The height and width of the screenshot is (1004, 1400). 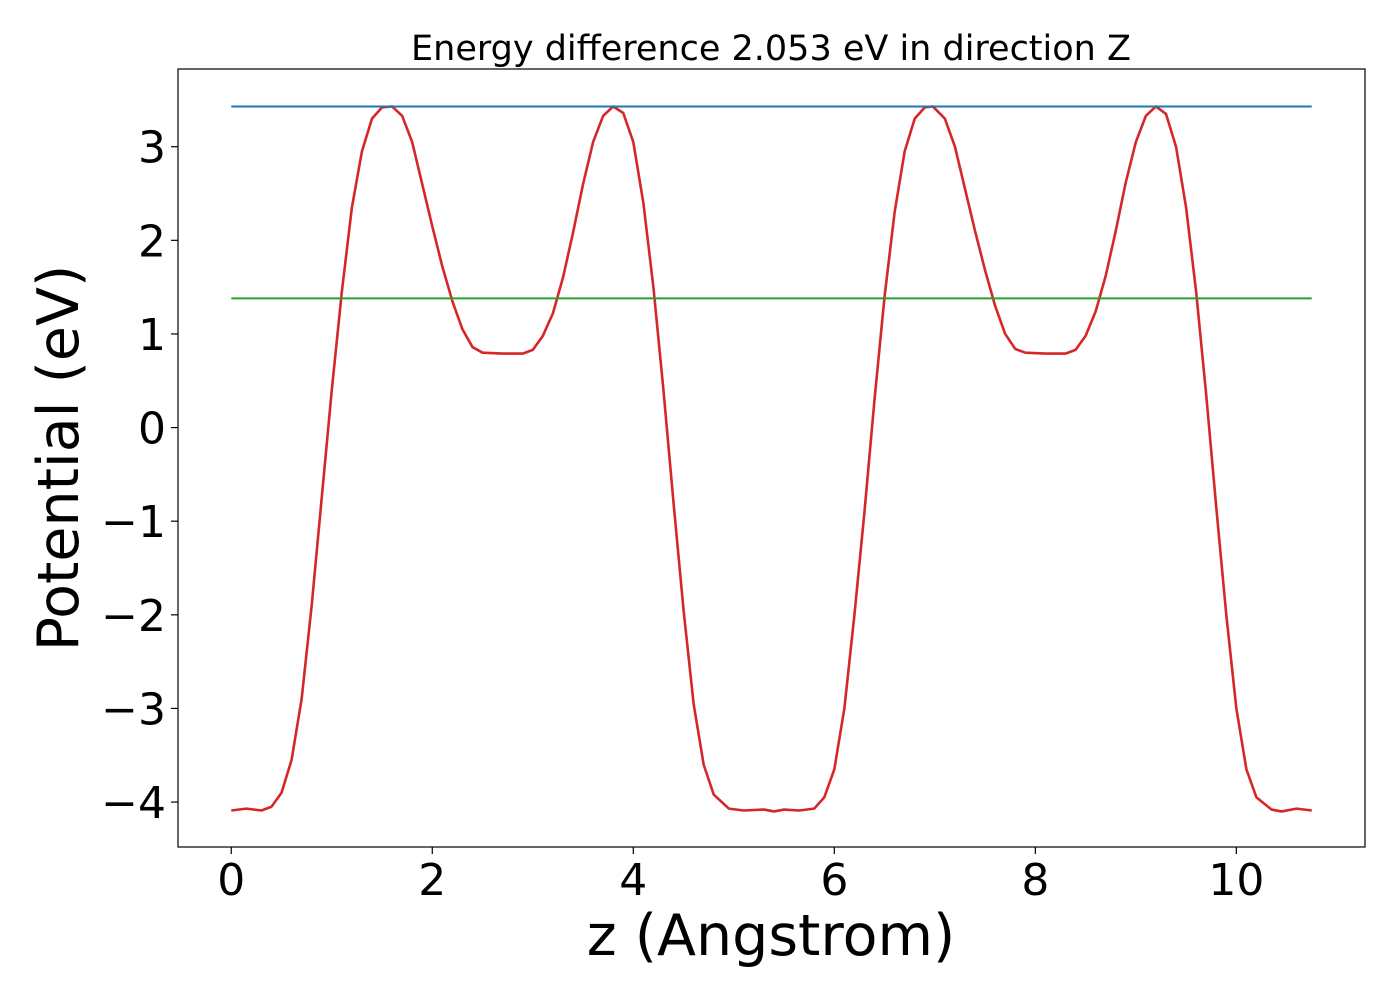 I want to click on y-axis-title: Potential (eV), so click(x=59, y=458).